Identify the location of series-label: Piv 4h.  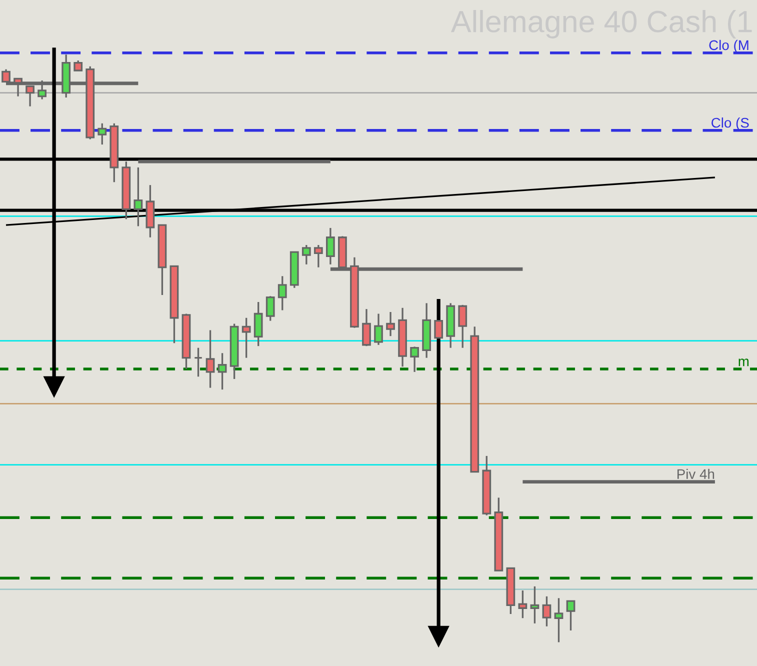
(695, 473).